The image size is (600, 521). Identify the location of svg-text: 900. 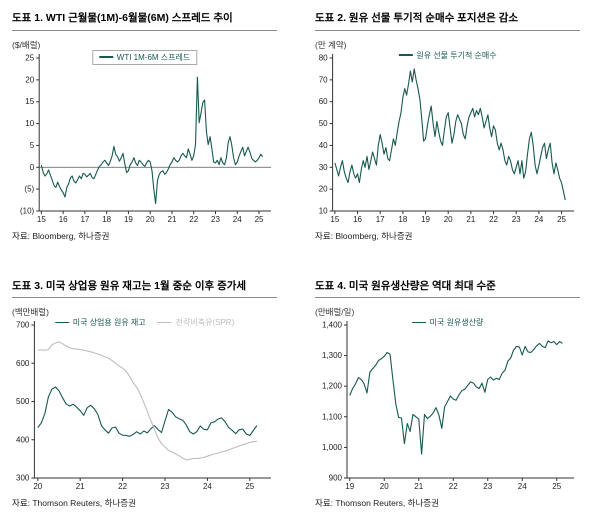
(336, 478).